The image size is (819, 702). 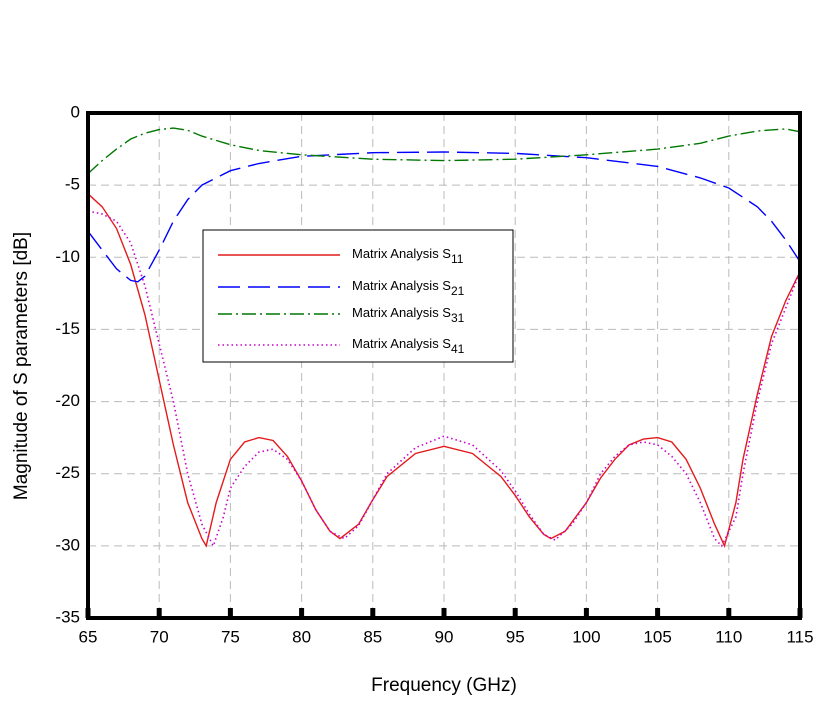 I want to click on y-tick-label: -25, so click(x=67, y=472).